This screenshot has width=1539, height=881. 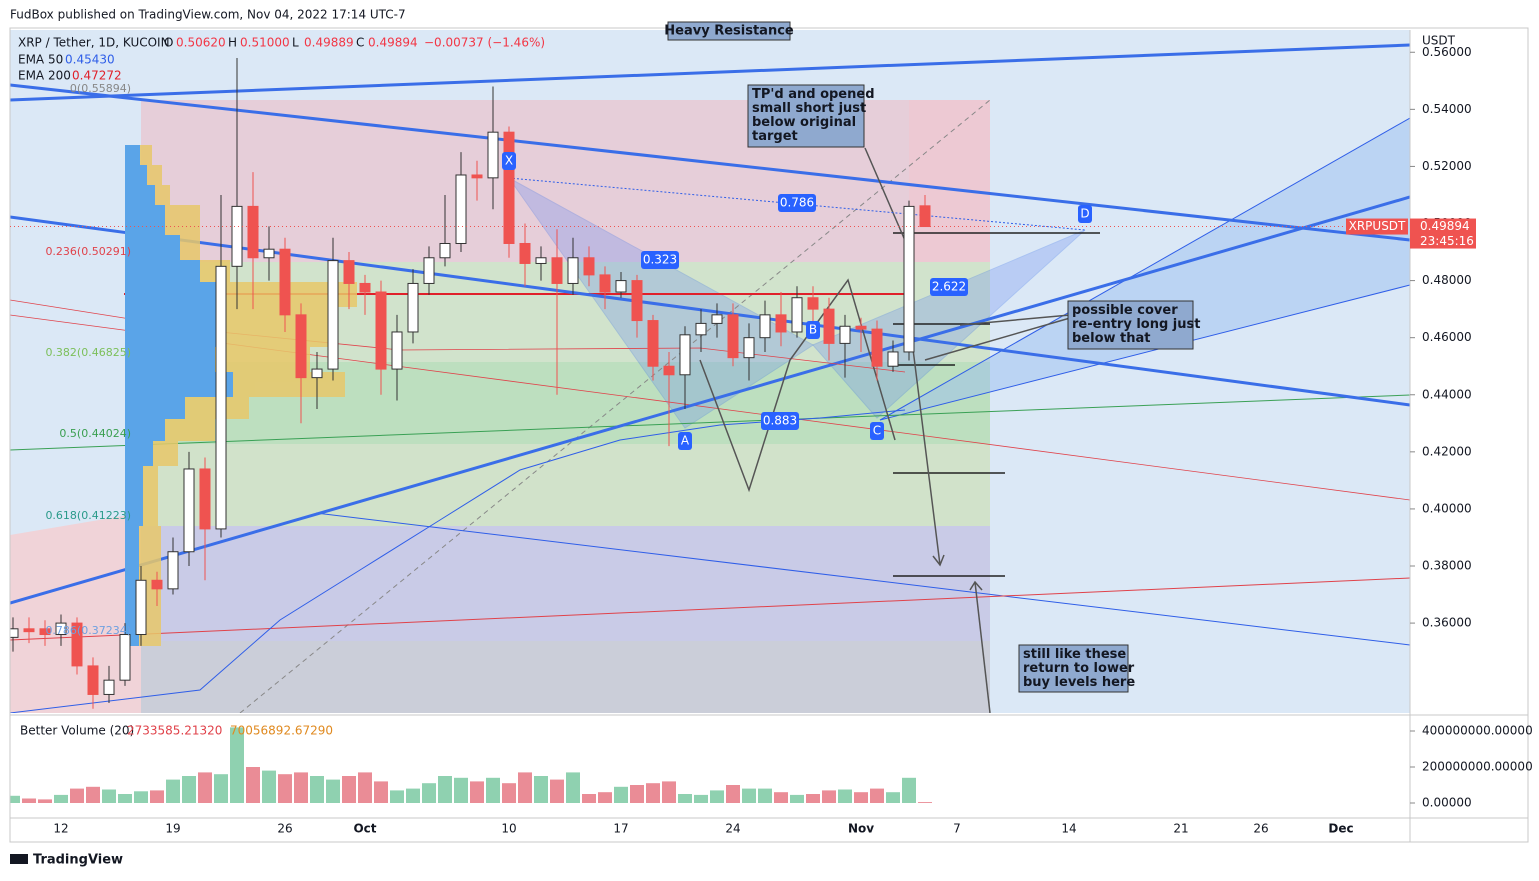 I want to click on y-tick-label: 0.56000, so click(x=1447, y=52).